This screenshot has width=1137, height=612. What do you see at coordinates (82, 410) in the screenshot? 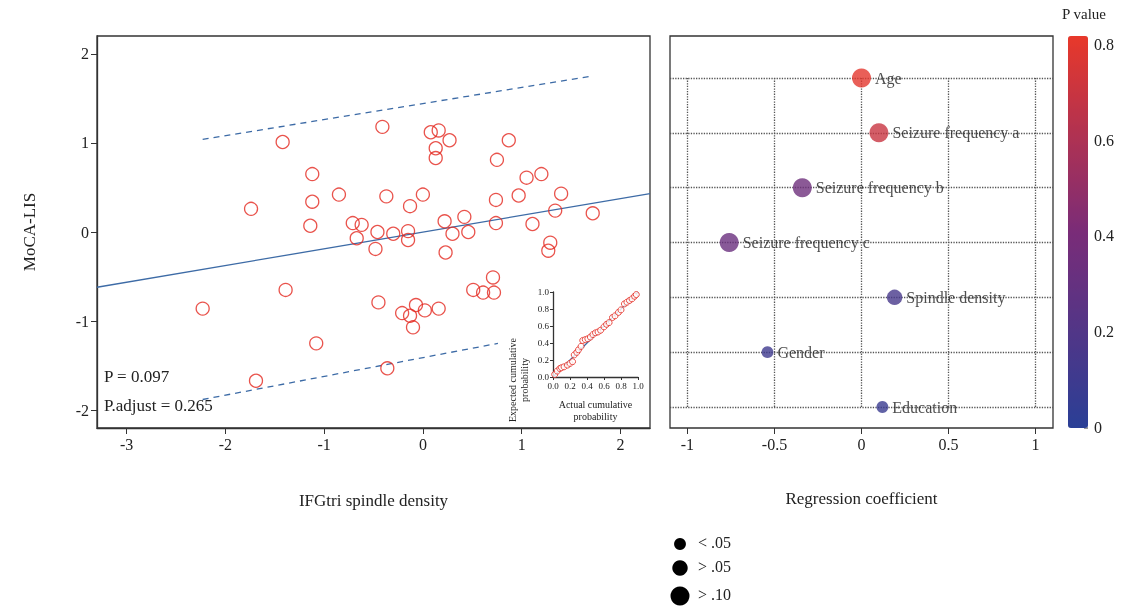
I see `y-tick-label: -2` at bounding box center [82, 410].